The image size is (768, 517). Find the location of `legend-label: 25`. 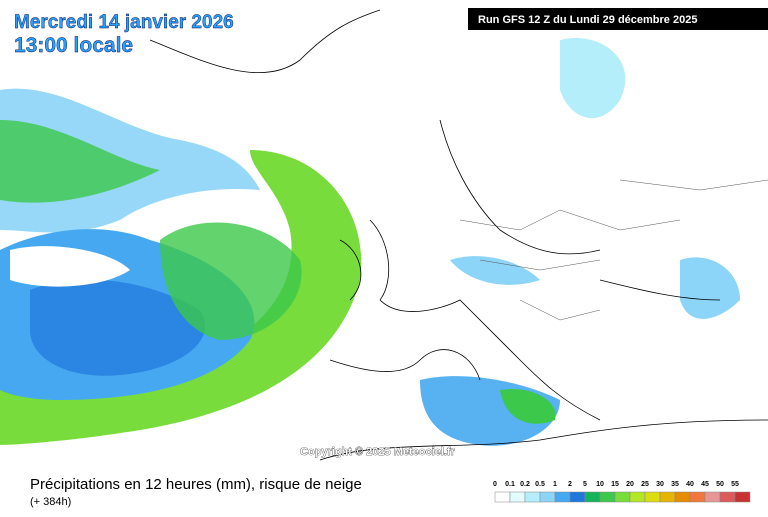

legend-label: 25 is located at coordinates (645, 484).